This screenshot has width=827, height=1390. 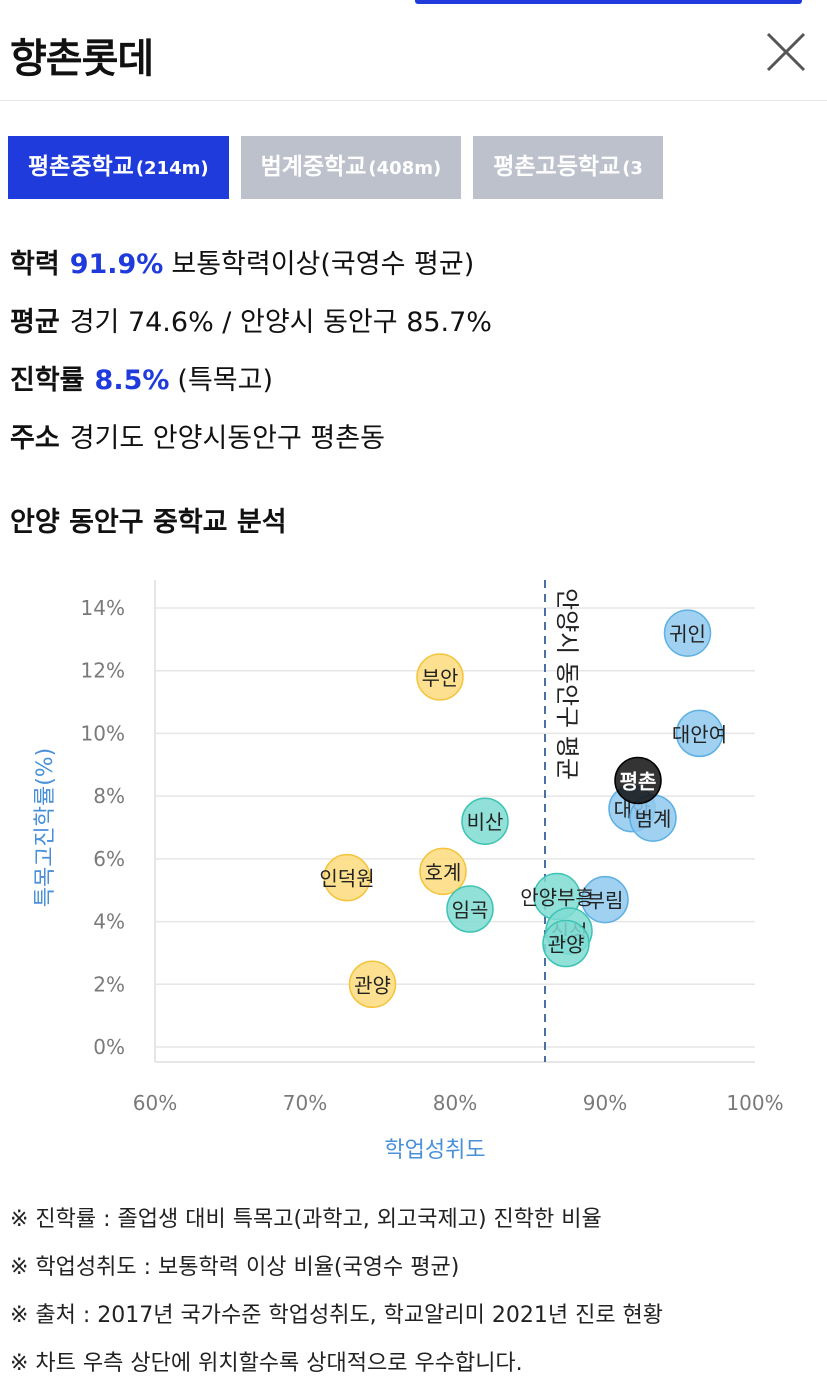 I want to click on info-achievement: 학력 91.9% 보통학력이상(국영수 평균), so click(x=251, y=269).